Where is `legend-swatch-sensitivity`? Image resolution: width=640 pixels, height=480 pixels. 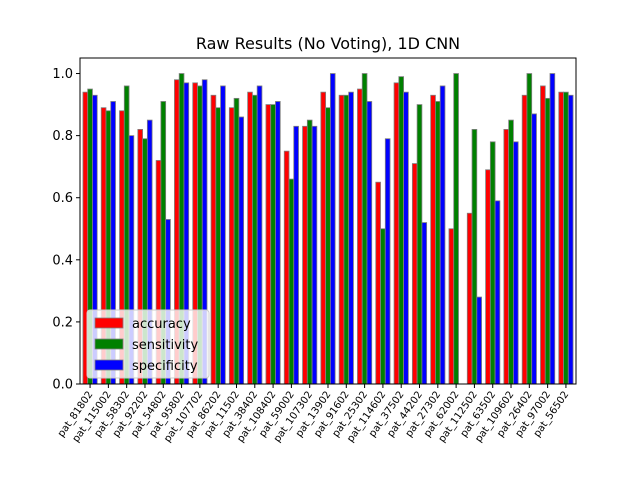
legend-swatch-sensitivity is located at coordinates (109, 344).